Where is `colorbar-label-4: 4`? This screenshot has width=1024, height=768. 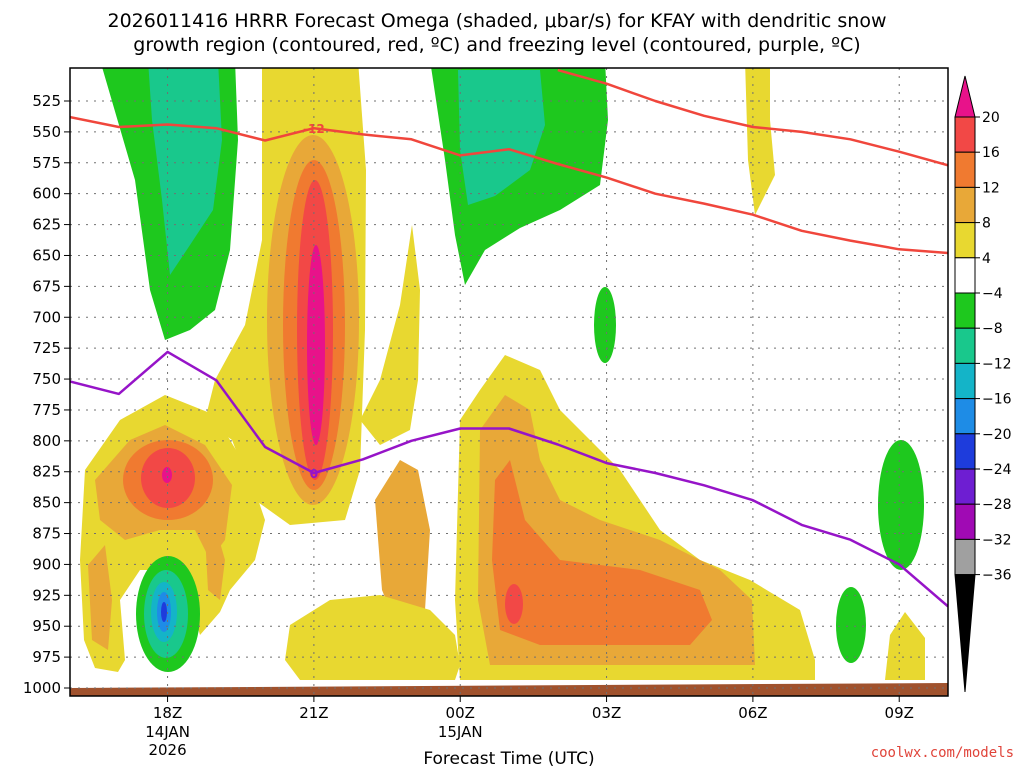 colorbar-label-4: 4 is located at coordinates (986, 259).